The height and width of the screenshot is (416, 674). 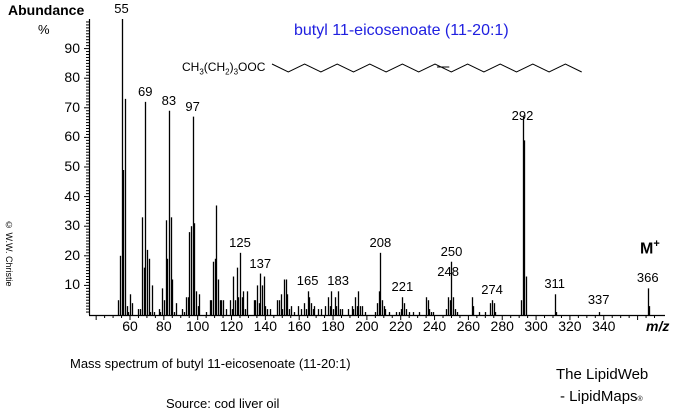 What do you see at coordinates (522, 115) in the screenshot?
I see `peak-label: 292` at bounding box center [522, 115].